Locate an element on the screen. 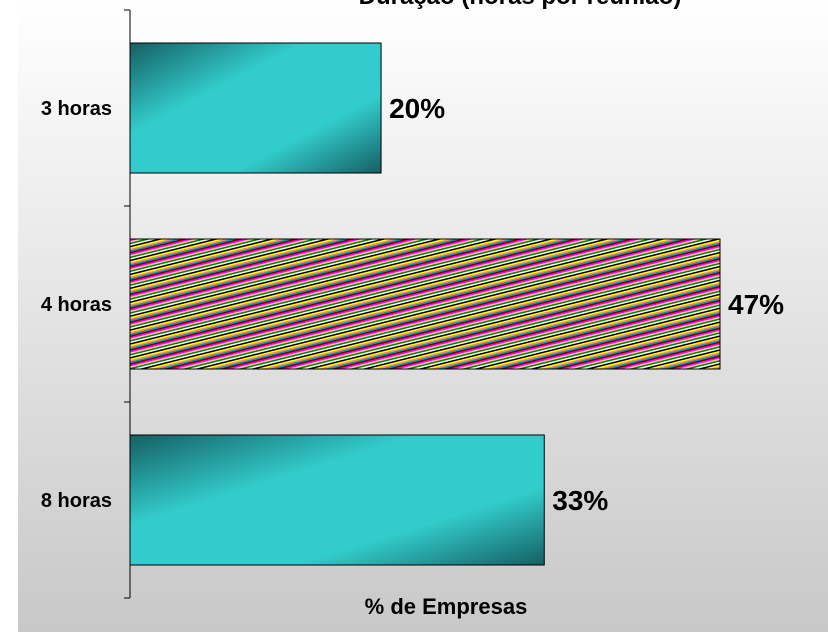  bar-3-horas is located at coordinates (255, 108).